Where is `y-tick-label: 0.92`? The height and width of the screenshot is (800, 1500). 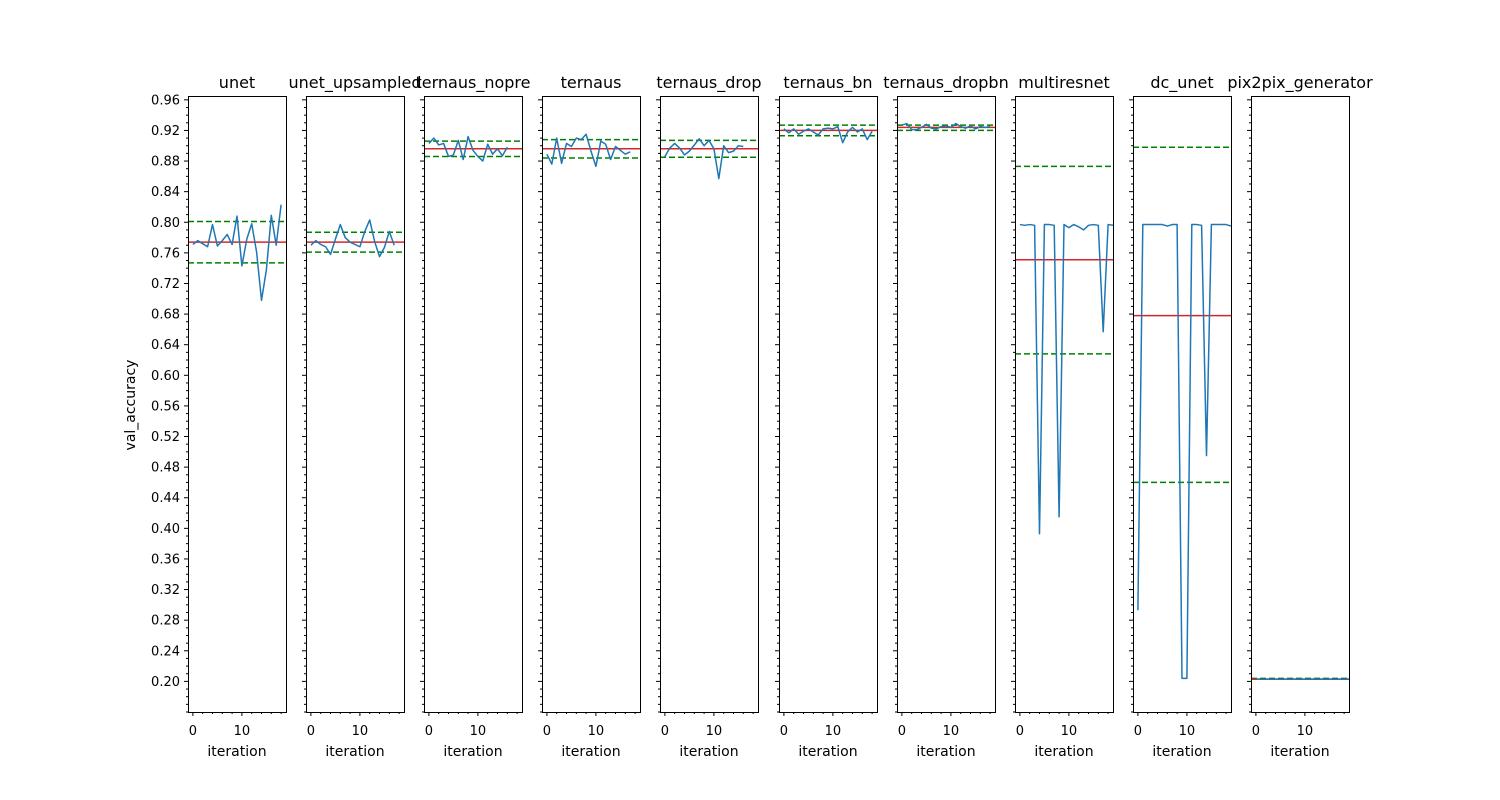 y-tick-label: 0.92 is located at coordinates (165, 131).